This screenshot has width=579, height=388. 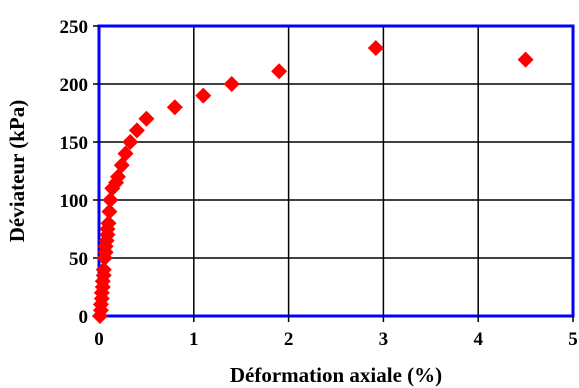 What do you see at coordinates (99, 339) in the screenshot?
I see `x-tick-label: 0` at bounding box center [99, 339].